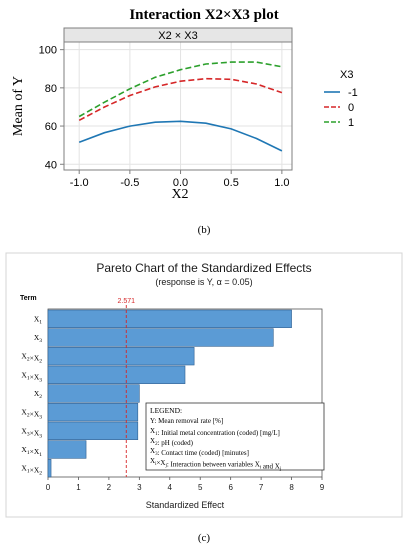 This screenshot has width=408, height=550. I want to click on x-tick-label: 0.5, so click(231, 183).